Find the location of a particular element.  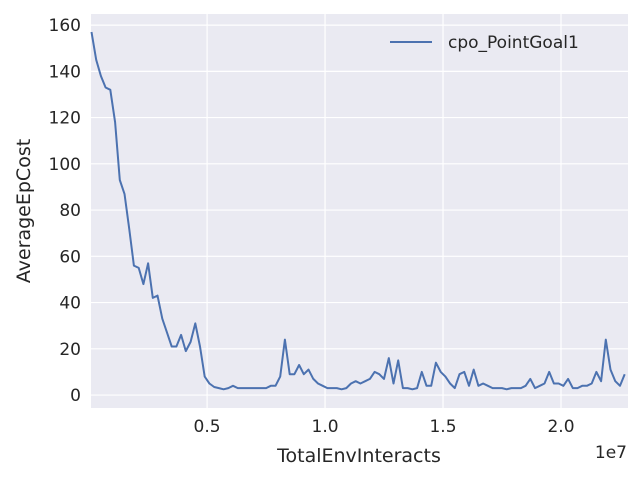

y-tick-label: 160 is located at coordinates (65, 26).